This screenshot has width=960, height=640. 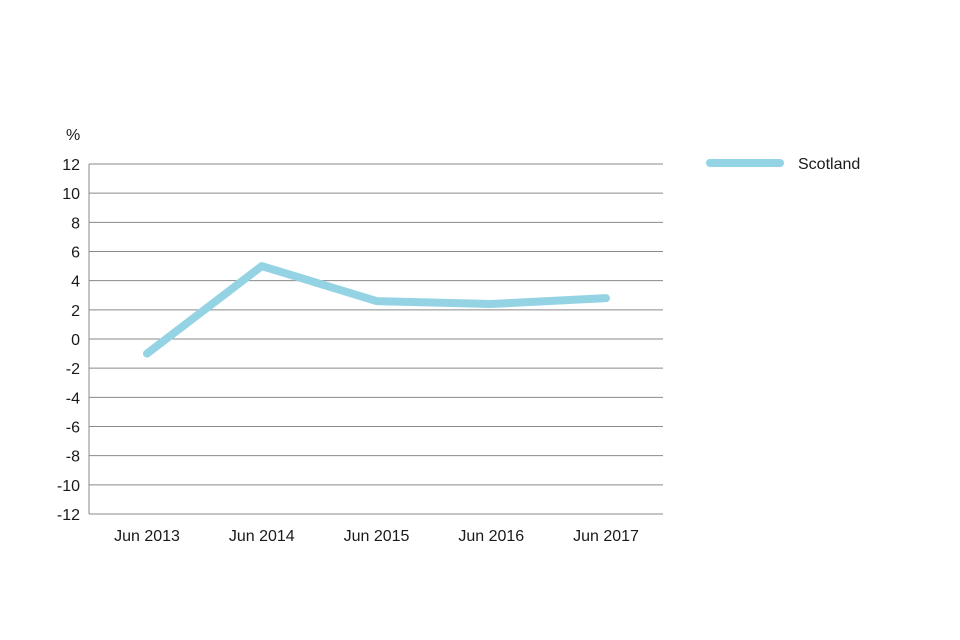 I want to click on y-tick-label: -12, so click(x=68, y=515).